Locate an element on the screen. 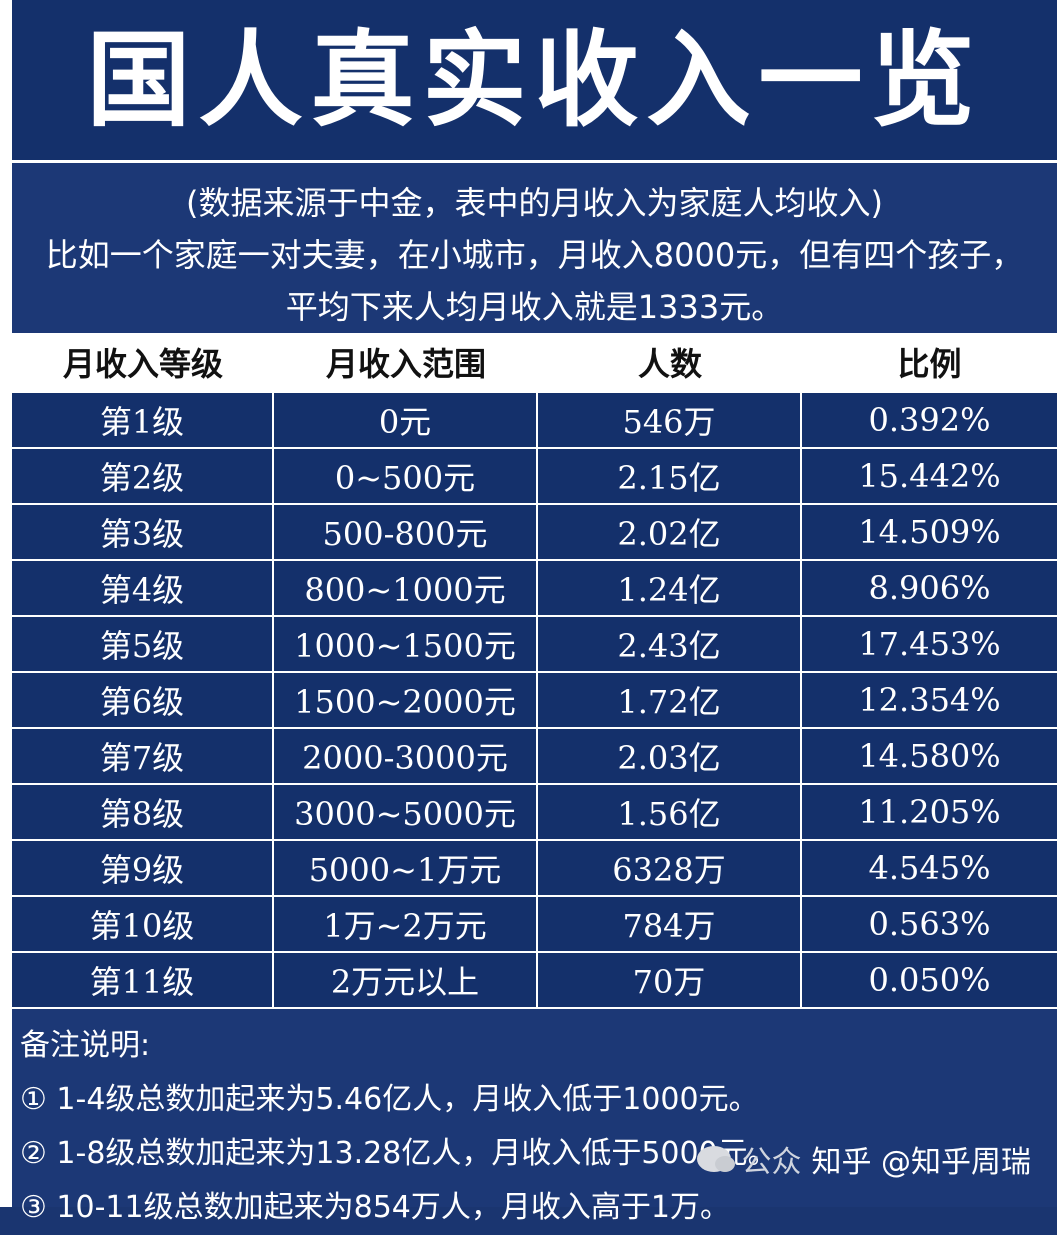 The height and width of the screenshot is (1235, 1057). table-row: 第8级 3000~5000元 1.56亿 11.205% is located at coordinates (534, 813).